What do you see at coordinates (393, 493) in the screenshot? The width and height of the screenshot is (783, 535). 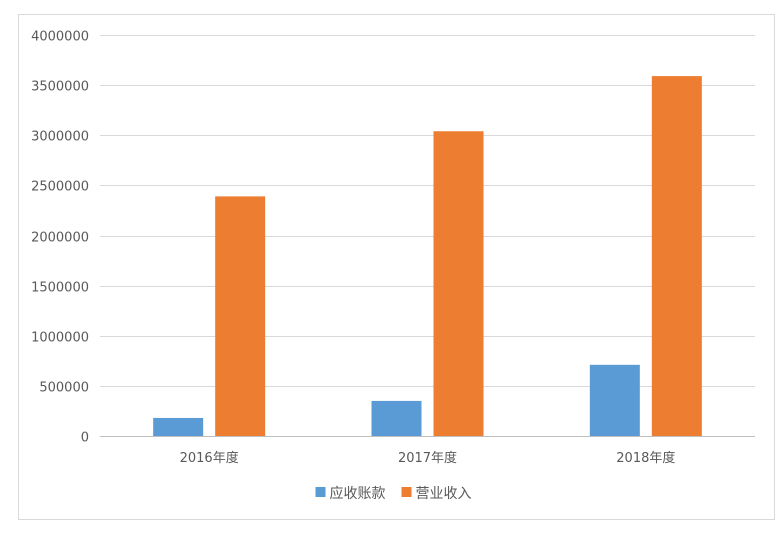 I see `legend: 应收账款 营业收入` at bounding box center [393, 493].